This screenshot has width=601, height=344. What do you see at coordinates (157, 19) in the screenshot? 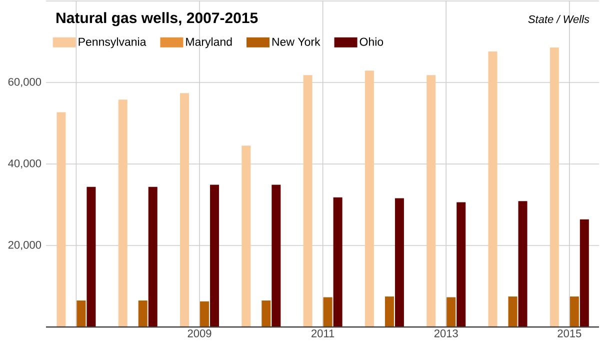
I see `text: Natural gas wells, 2007-2015` at bounding box center [157, 19].